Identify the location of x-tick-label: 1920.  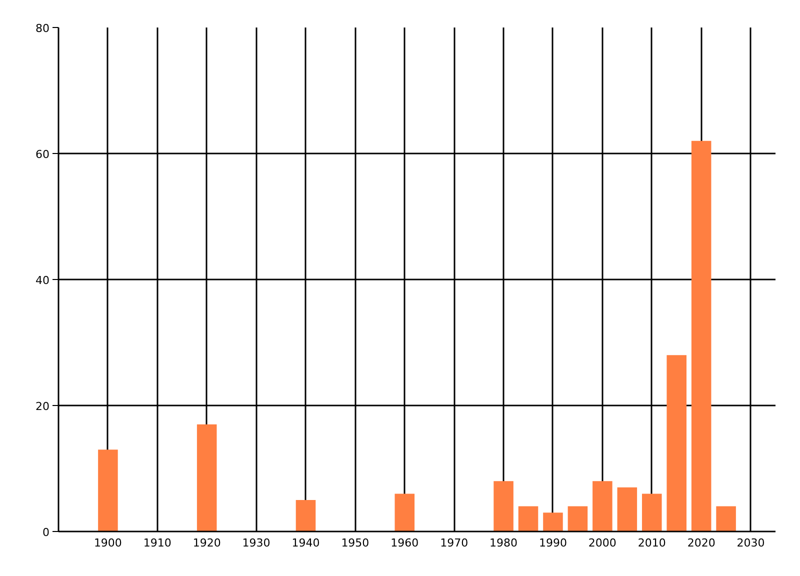
(206, 543).